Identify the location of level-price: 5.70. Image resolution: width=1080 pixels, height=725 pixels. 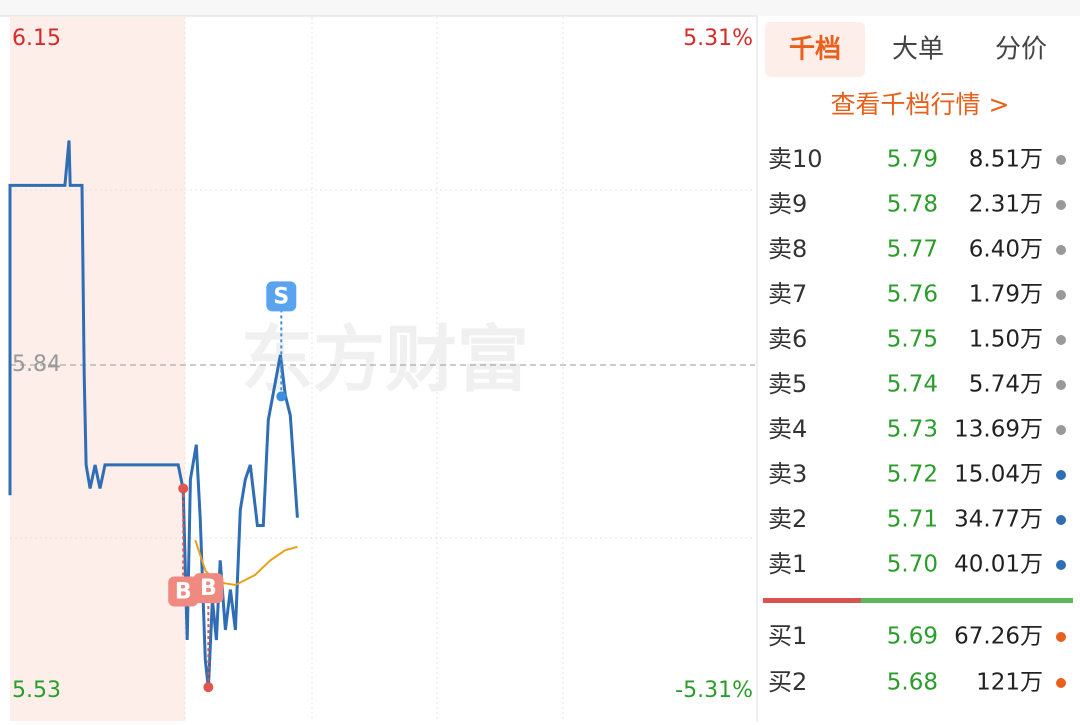
(912, 565).